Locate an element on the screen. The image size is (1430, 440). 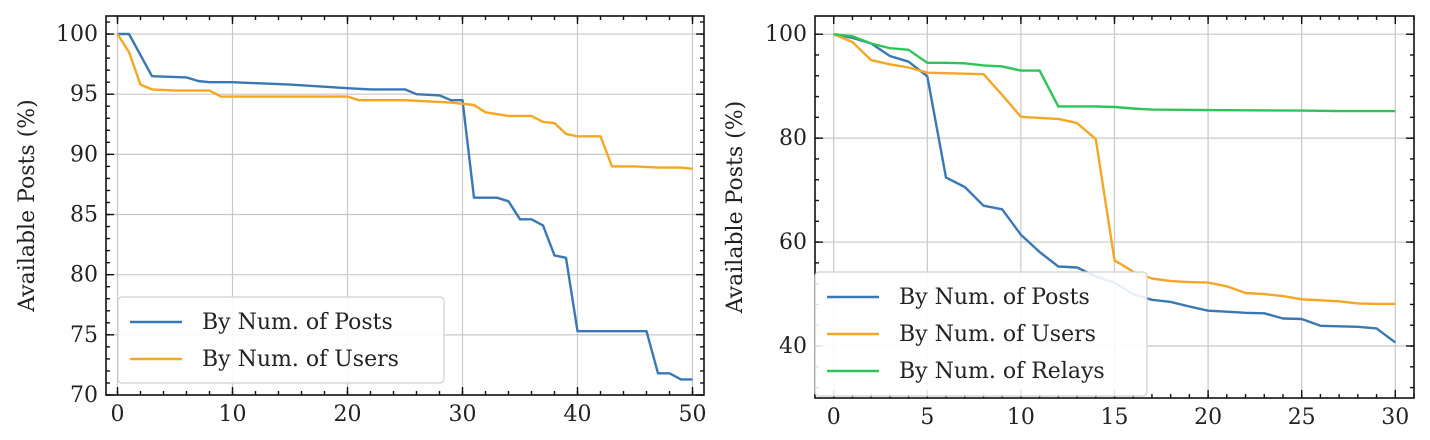
y-tick-label: 95 is located at coordinates (84, 94).